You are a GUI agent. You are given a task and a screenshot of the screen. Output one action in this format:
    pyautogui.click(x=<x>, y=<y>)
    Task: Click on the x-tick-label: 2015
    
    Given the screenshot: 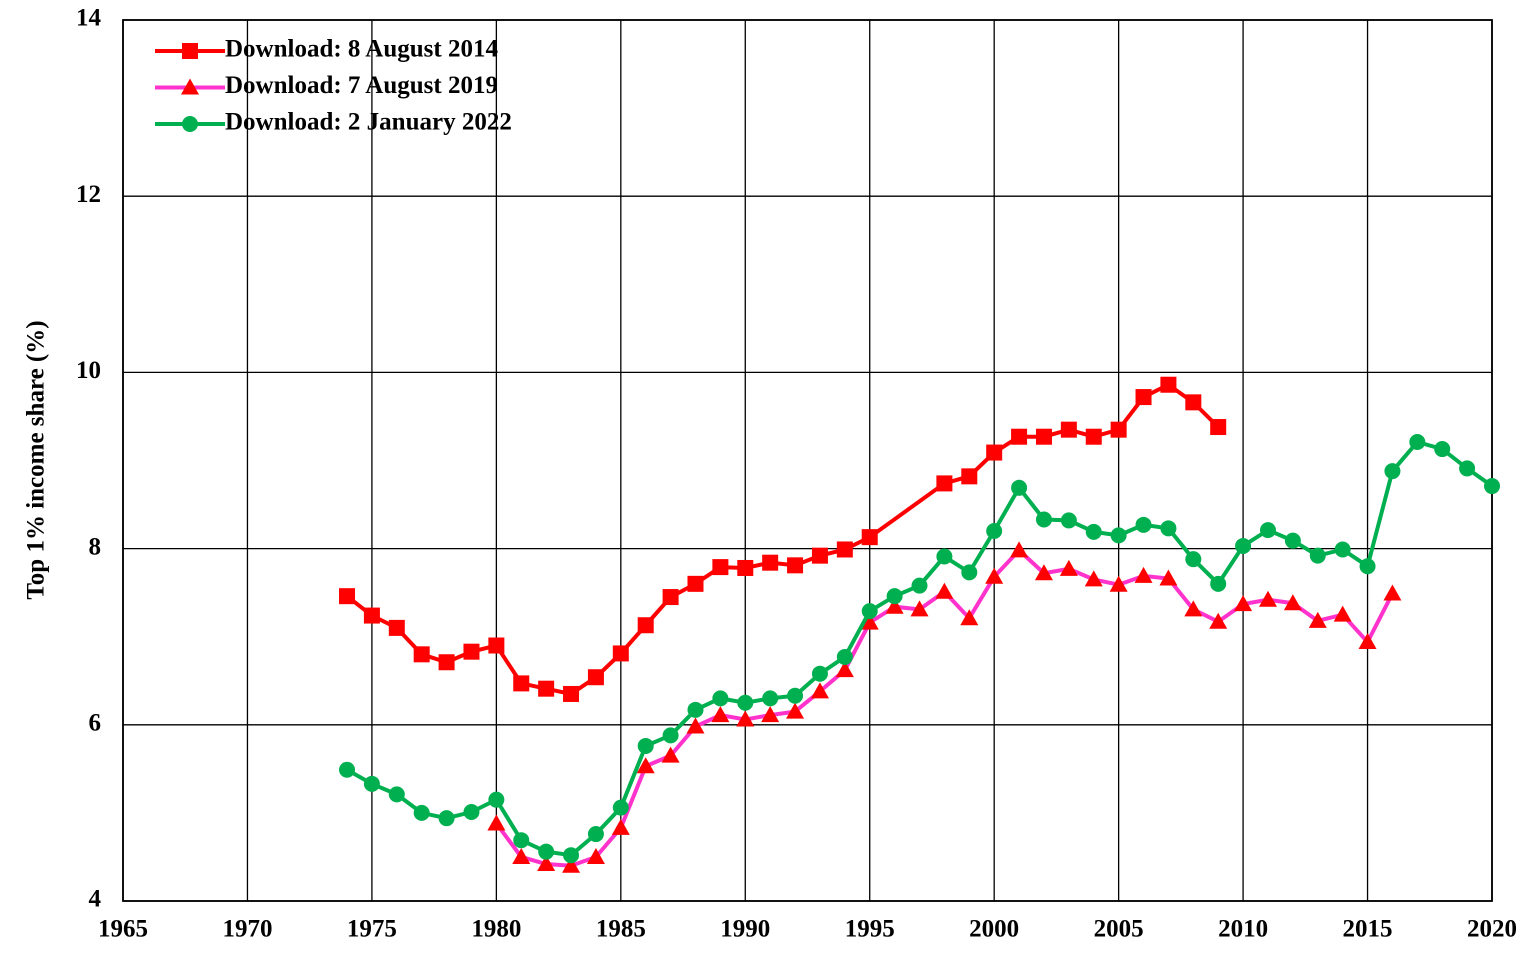 What is the action you would take?
    pyautogui.click(x=1368, y=929)
    